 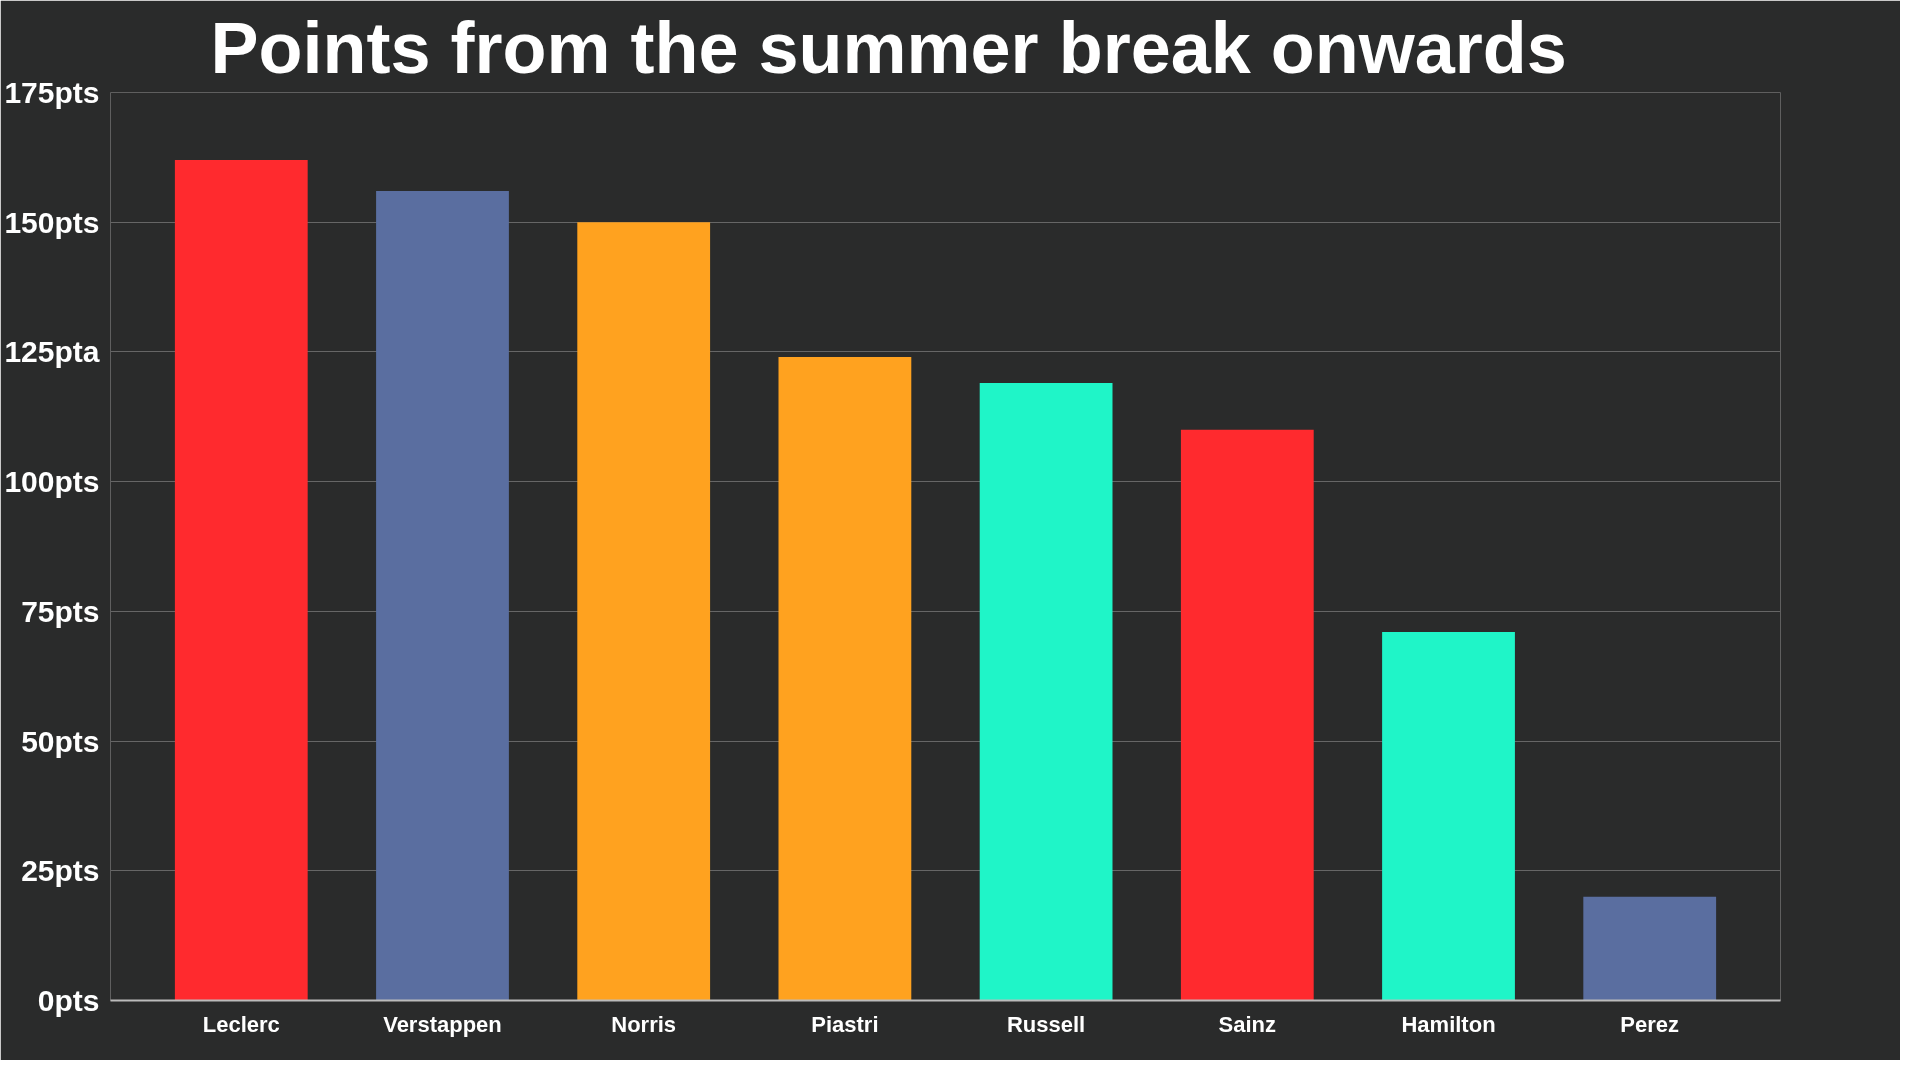 What do you see at coordinates (60, 741) in the screenshot?
I see `y-tick-label: 50pts` at bounding box center [60, 741].